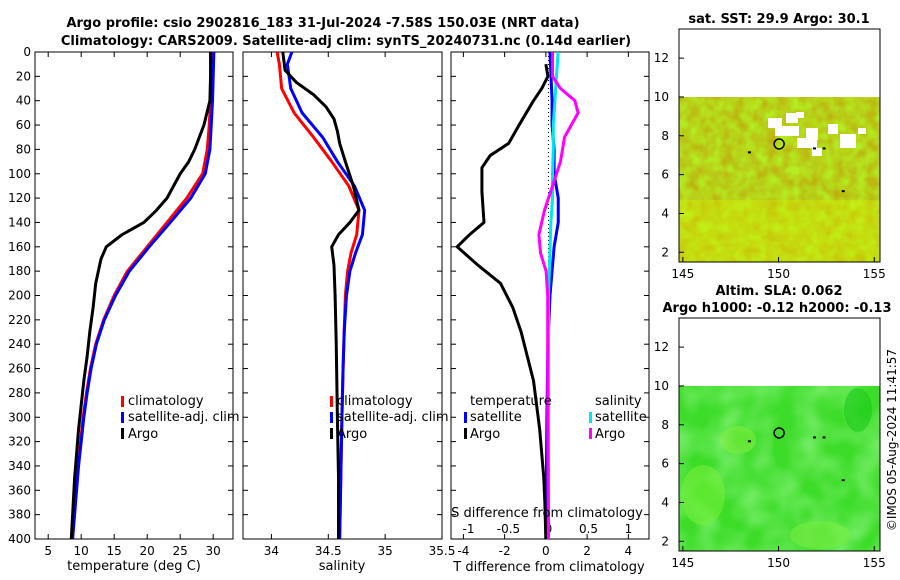  Describe the element at coordinates (19, 222) in the screenshot. I see `y-tick-label: 140` at that location.